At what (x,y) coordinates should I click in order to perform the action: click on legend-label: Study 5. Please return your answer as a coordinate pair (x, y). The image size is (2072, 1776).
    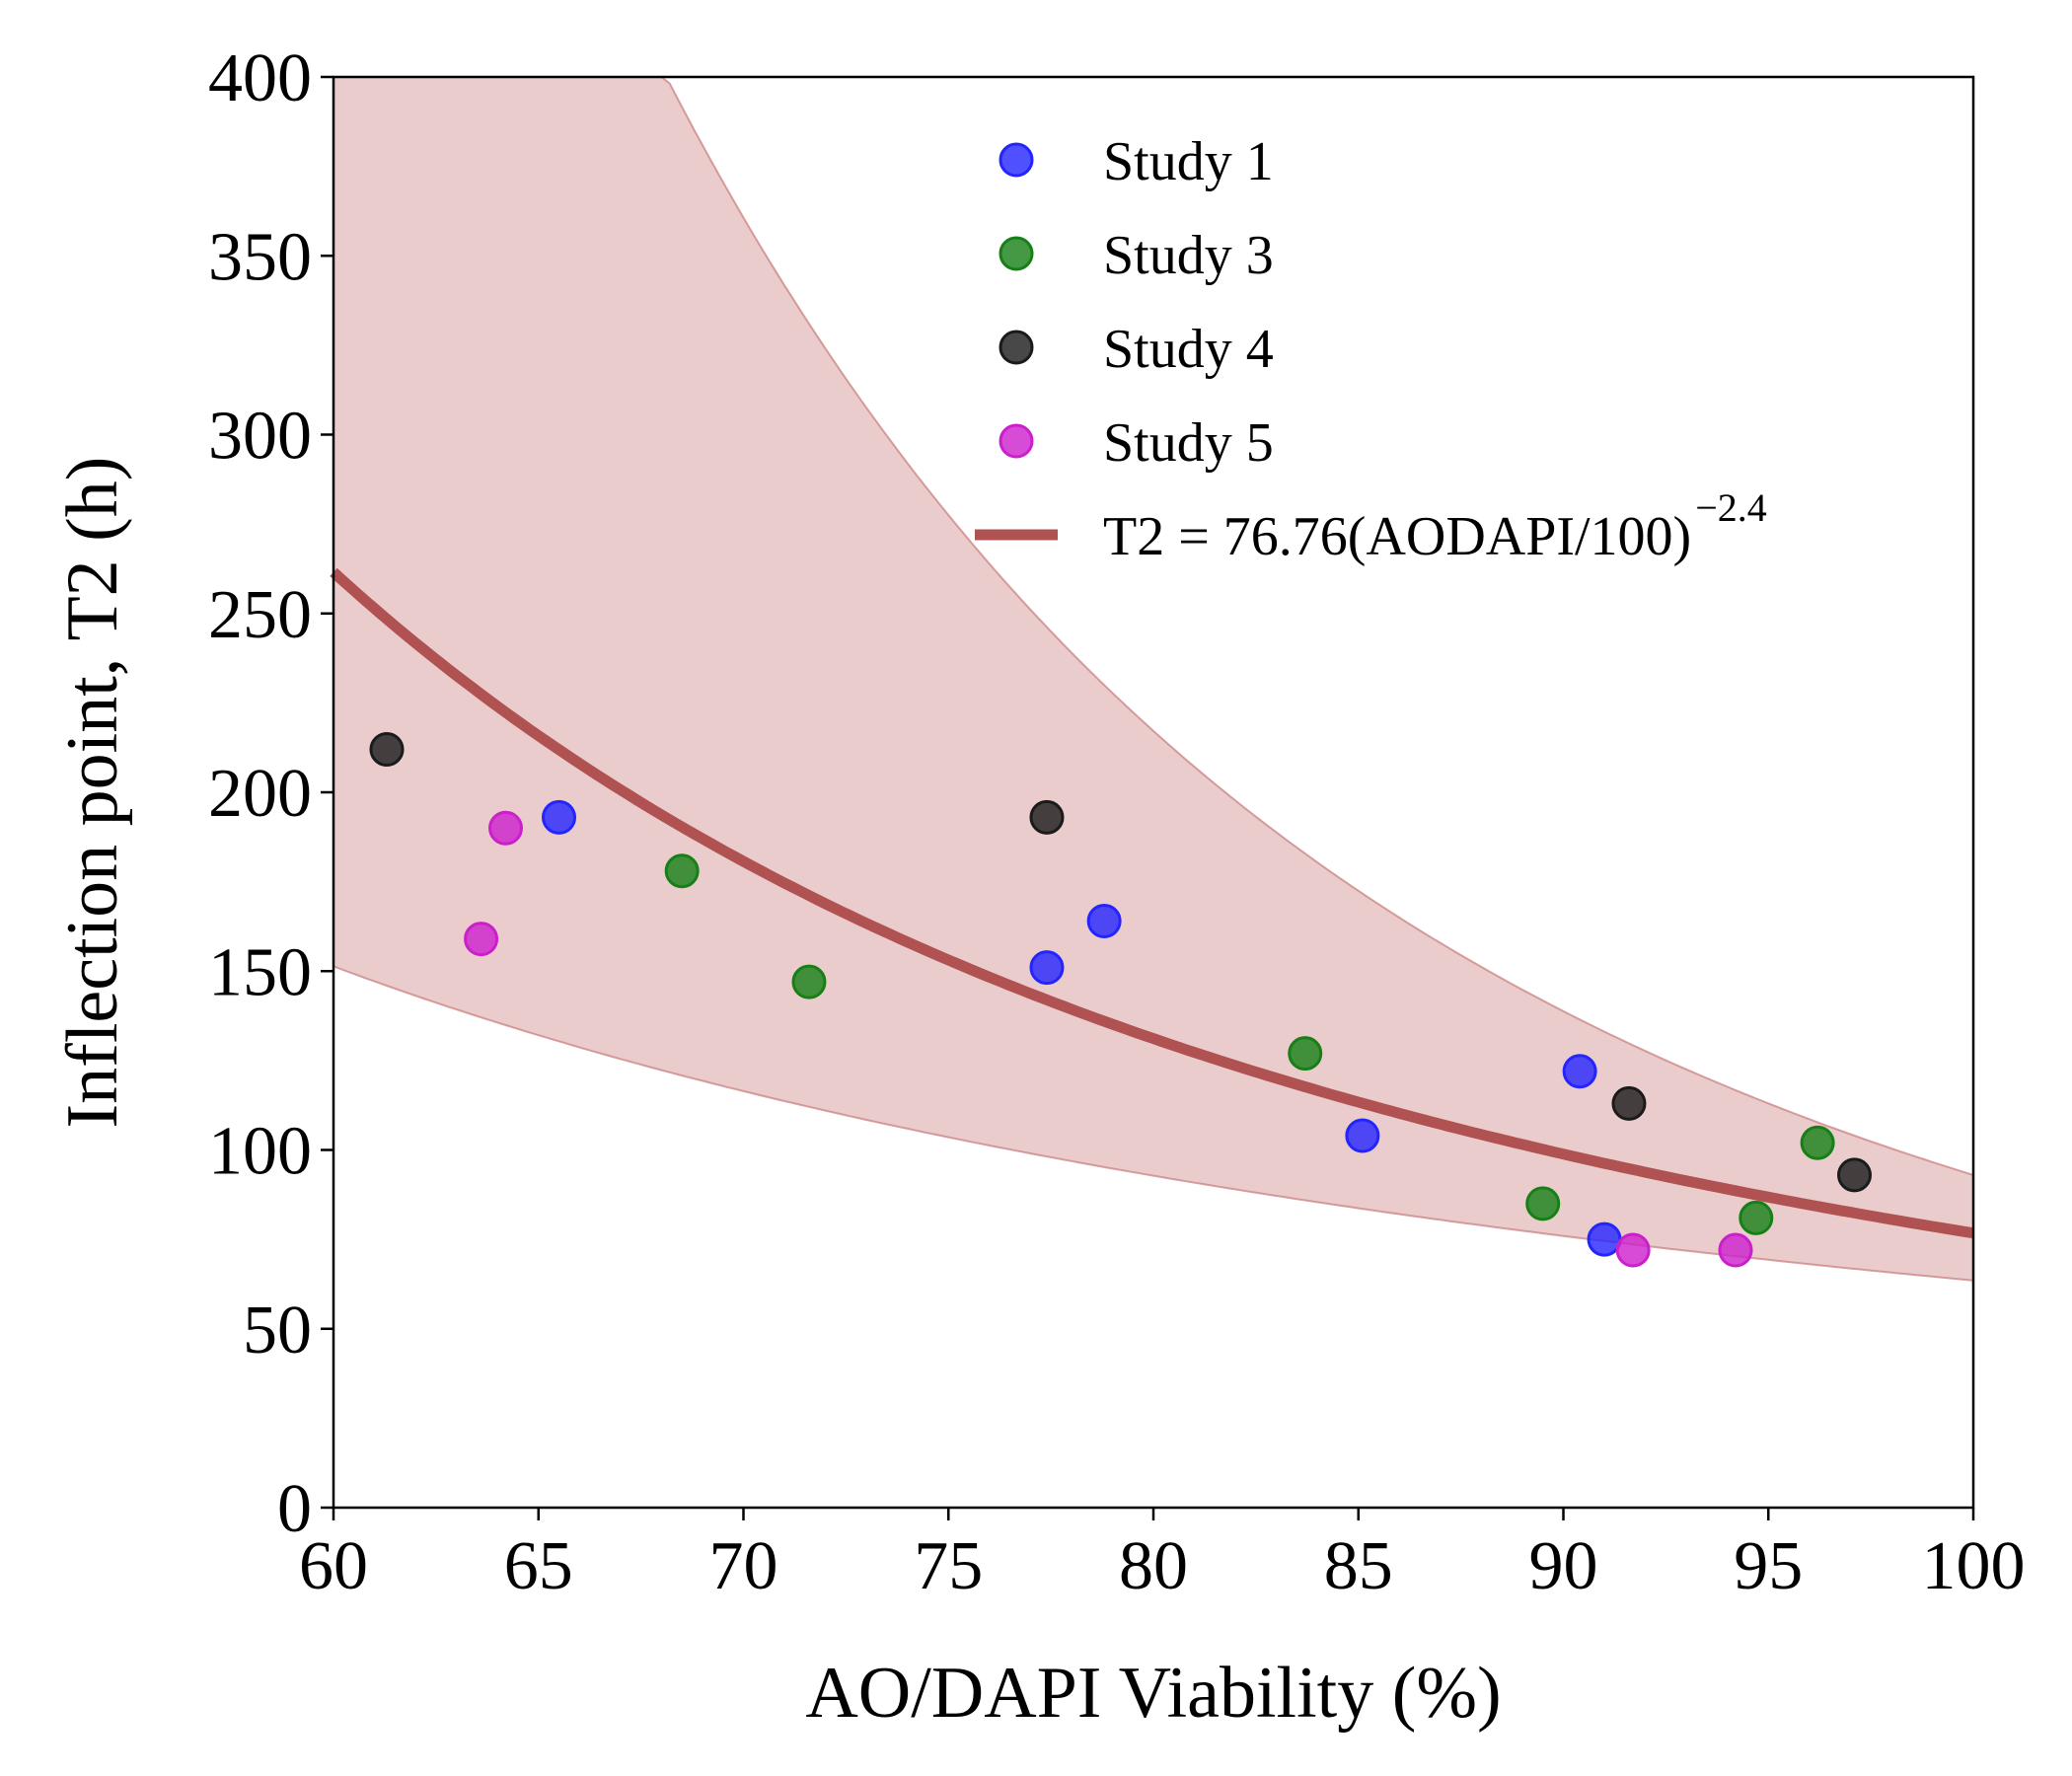
    Looking at the image, I should click on (1188, 443).